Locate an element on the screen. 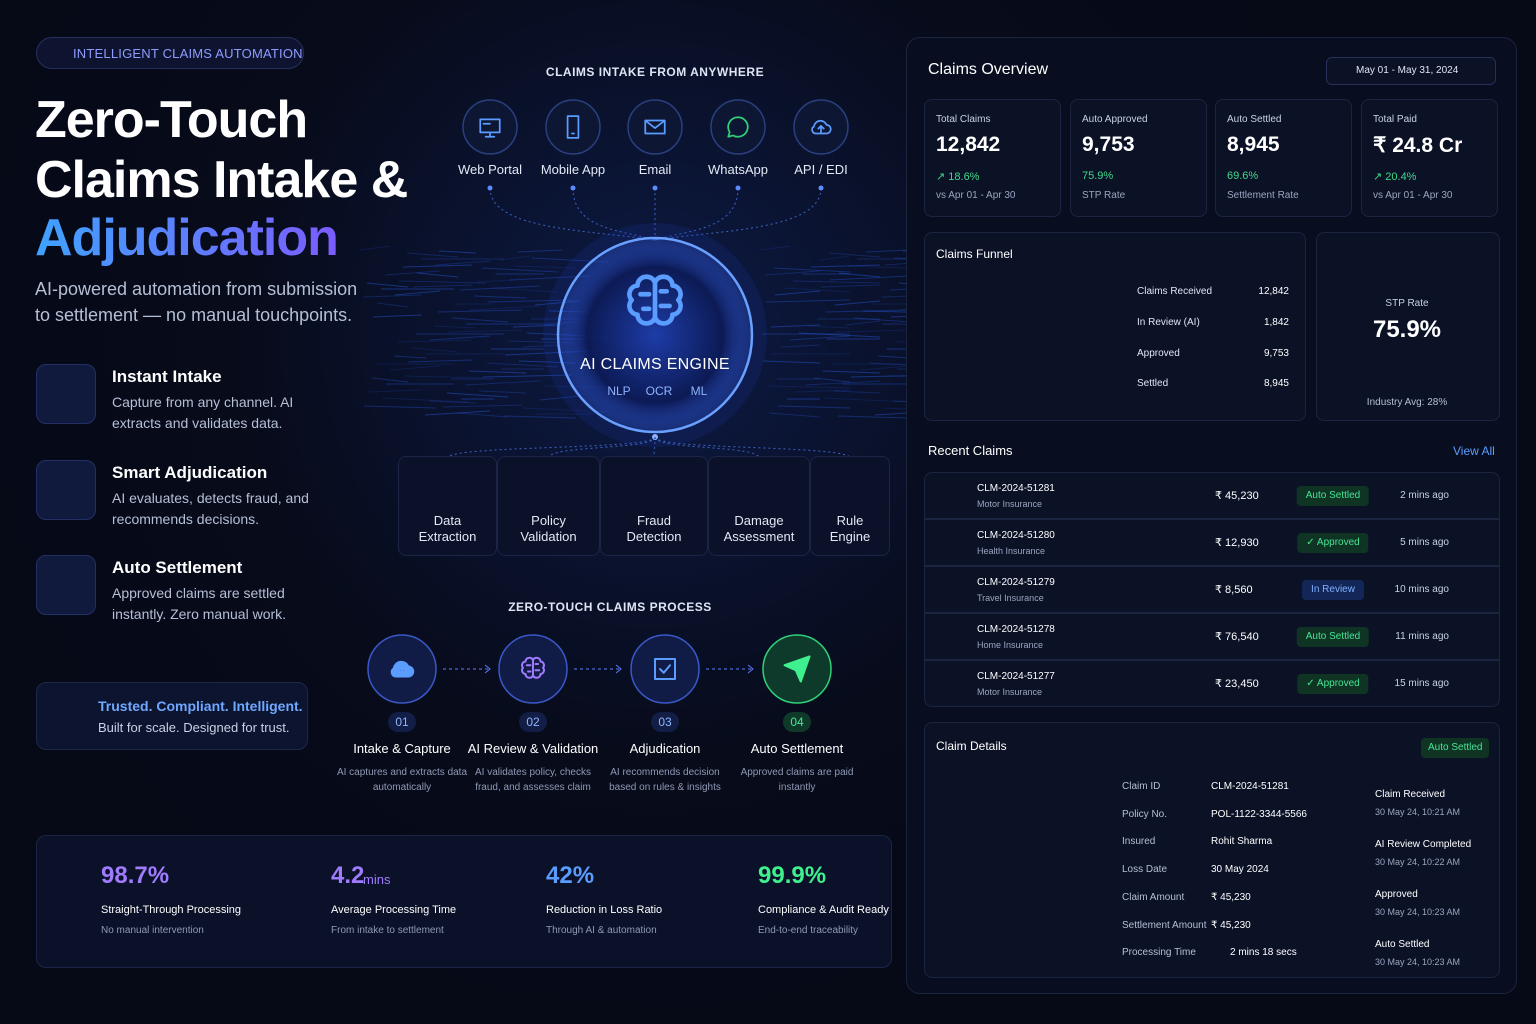  kpi-note: STP Rate is located at coordinates (1104, 195).